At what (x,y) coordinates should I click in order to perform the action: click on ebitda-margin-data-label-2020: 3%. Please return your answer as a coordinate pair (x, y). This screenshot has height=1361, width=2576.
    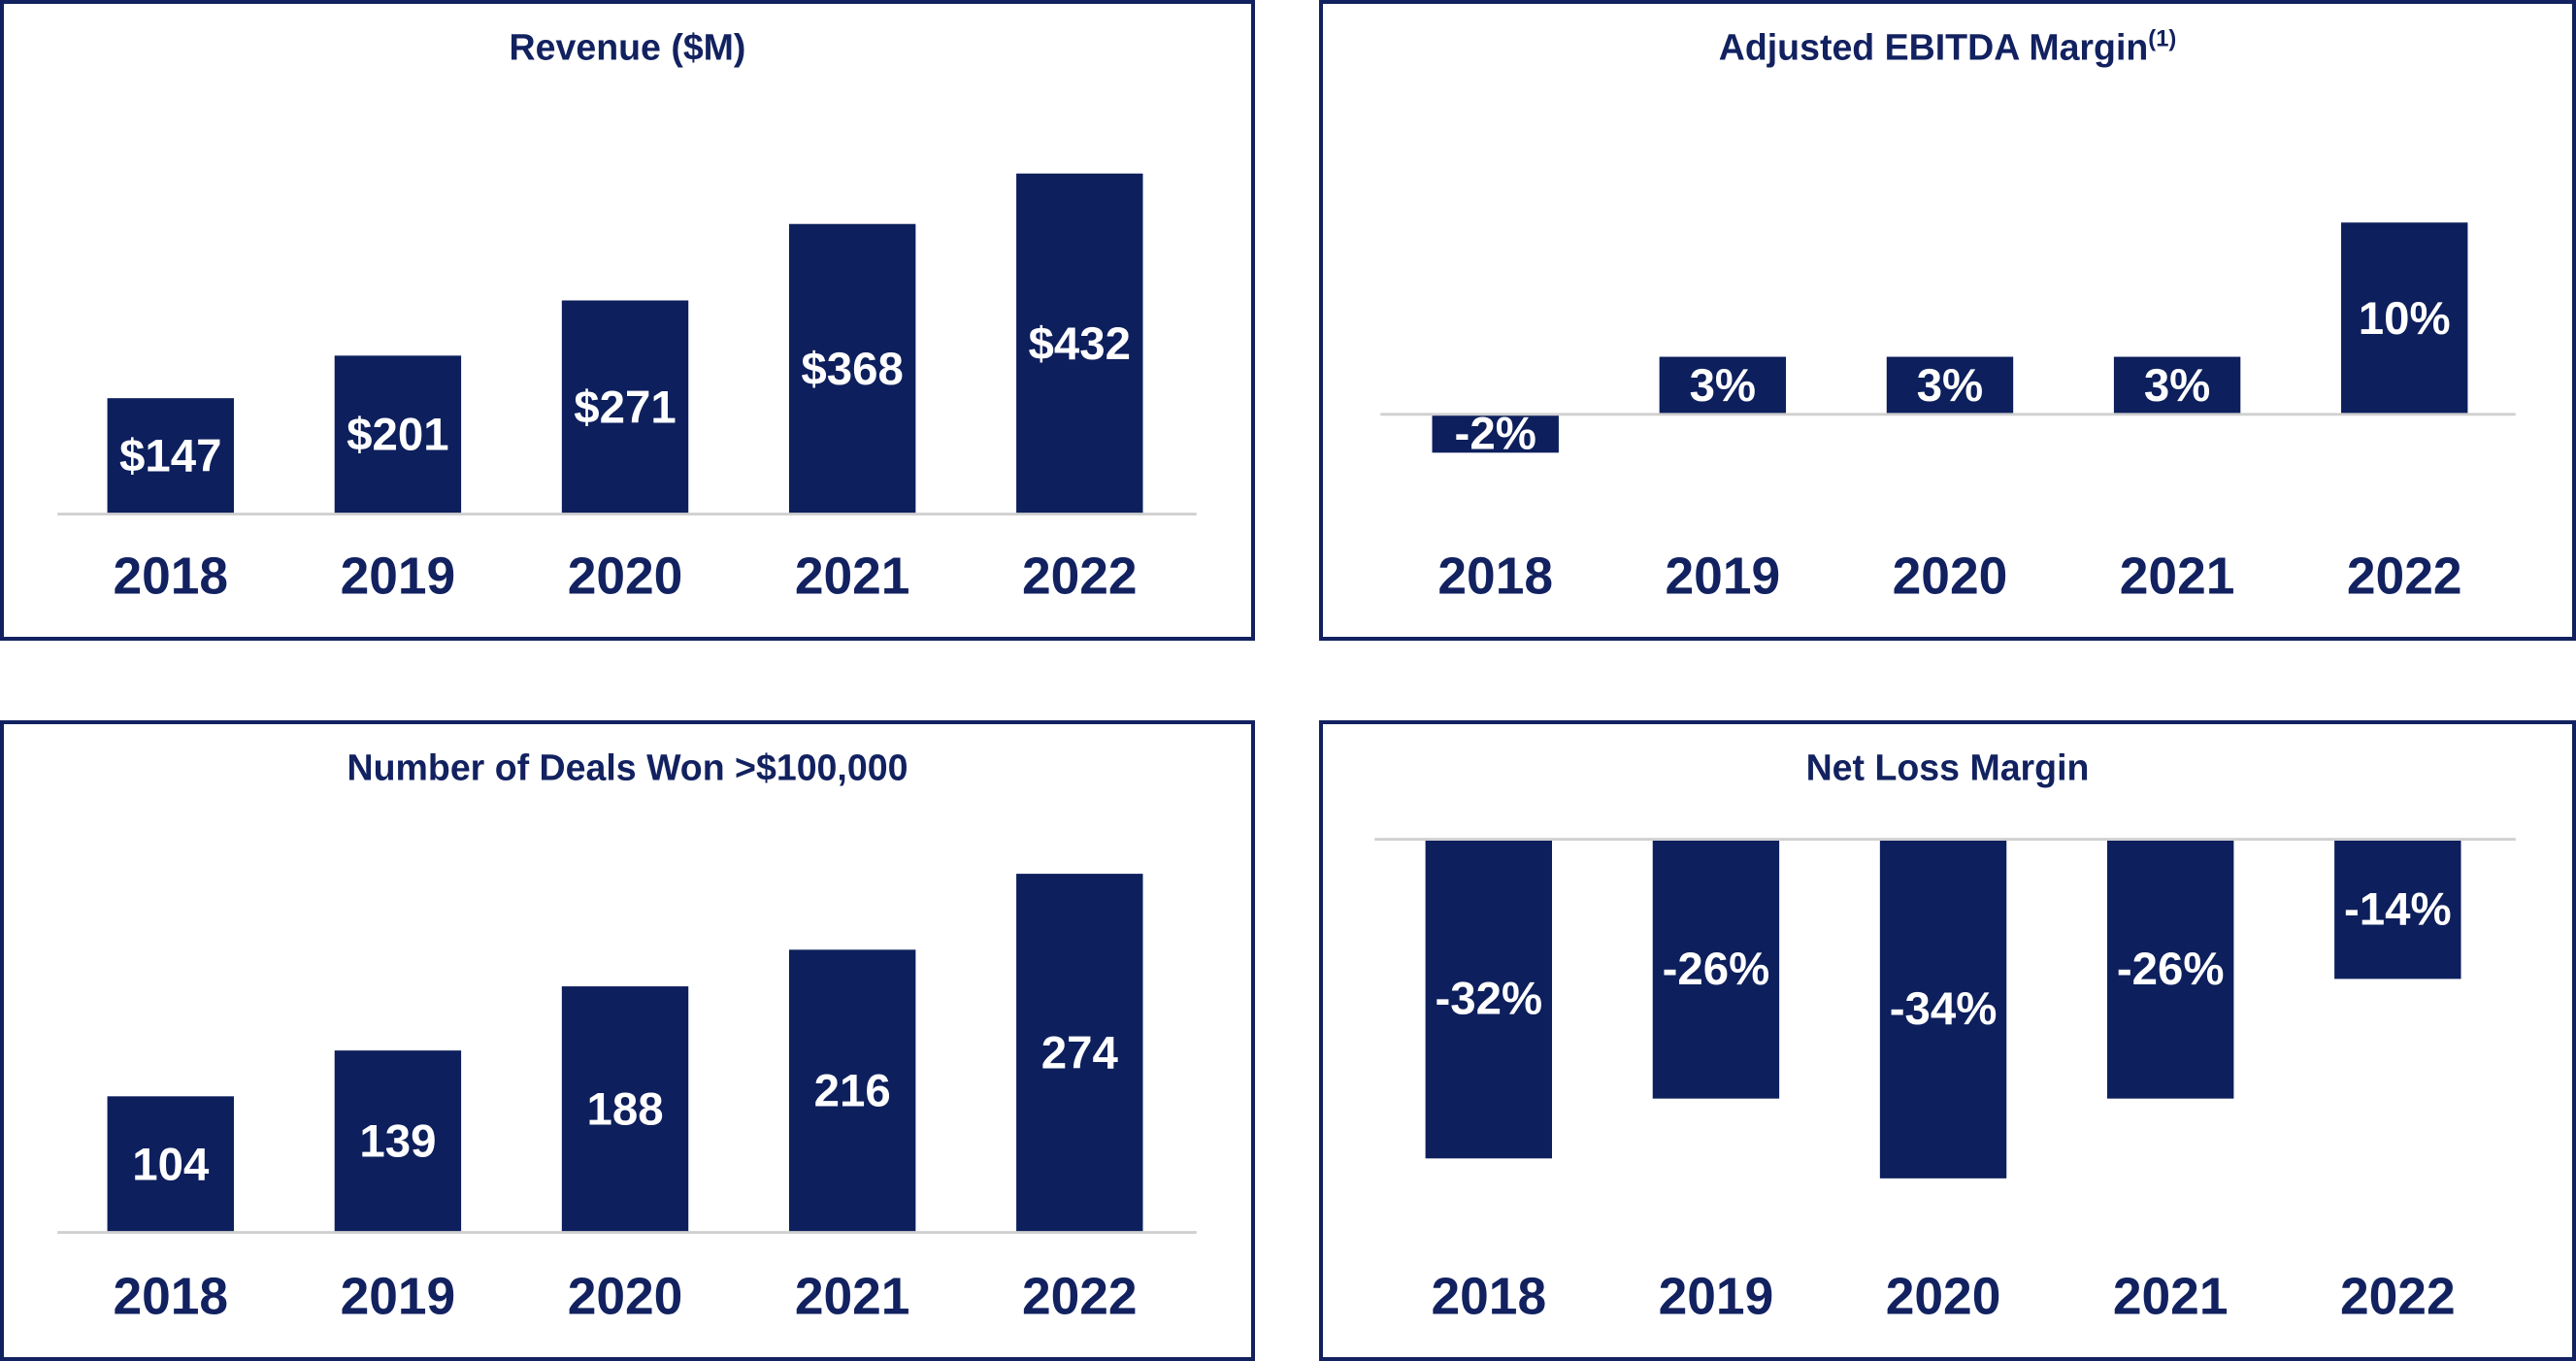
    Looking at the image, I should click on (1950, 386).